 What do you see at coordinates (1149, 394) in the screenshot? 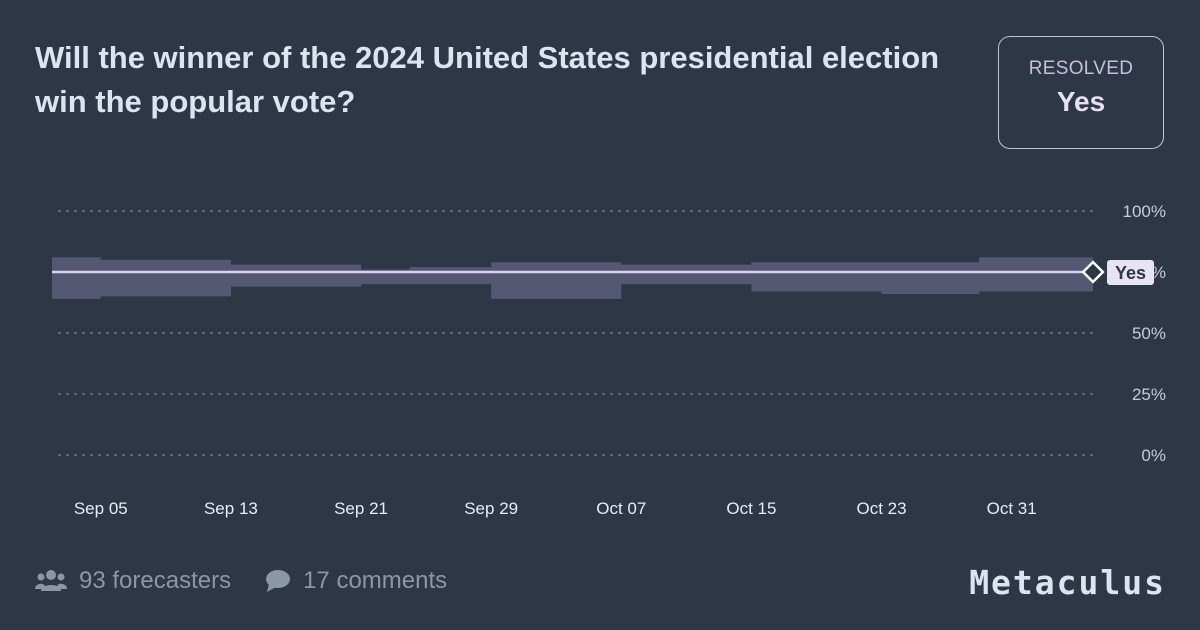
I see `y-tick-label: 25%` at bounding box center [1149, 394].